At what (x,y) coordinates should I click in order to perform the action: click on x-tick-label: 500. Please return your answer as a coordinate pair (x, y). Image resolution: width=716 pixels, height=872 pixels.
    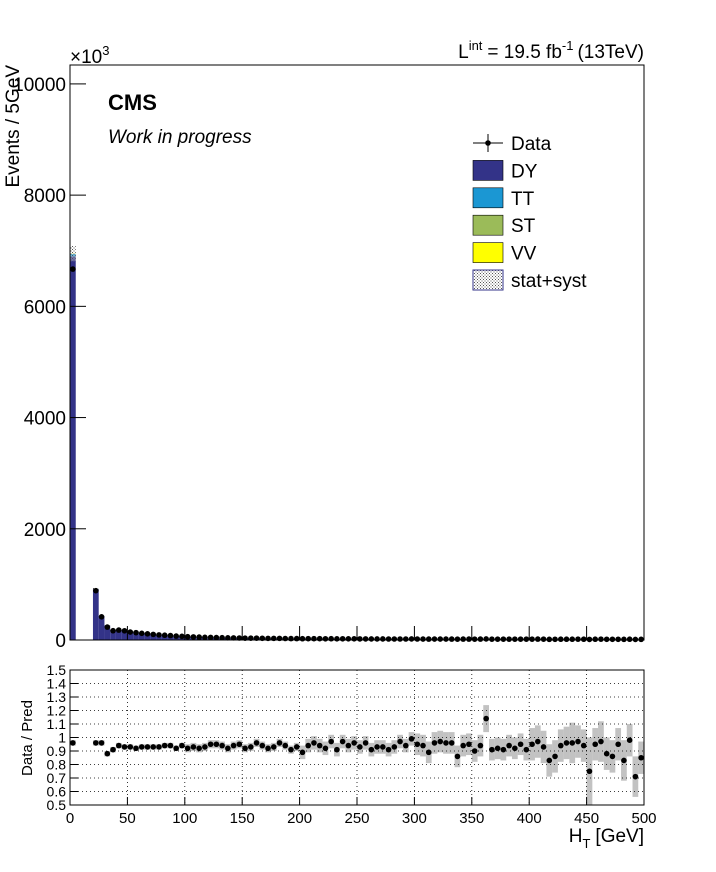
    Looking at the image, I should click on (643, 818).